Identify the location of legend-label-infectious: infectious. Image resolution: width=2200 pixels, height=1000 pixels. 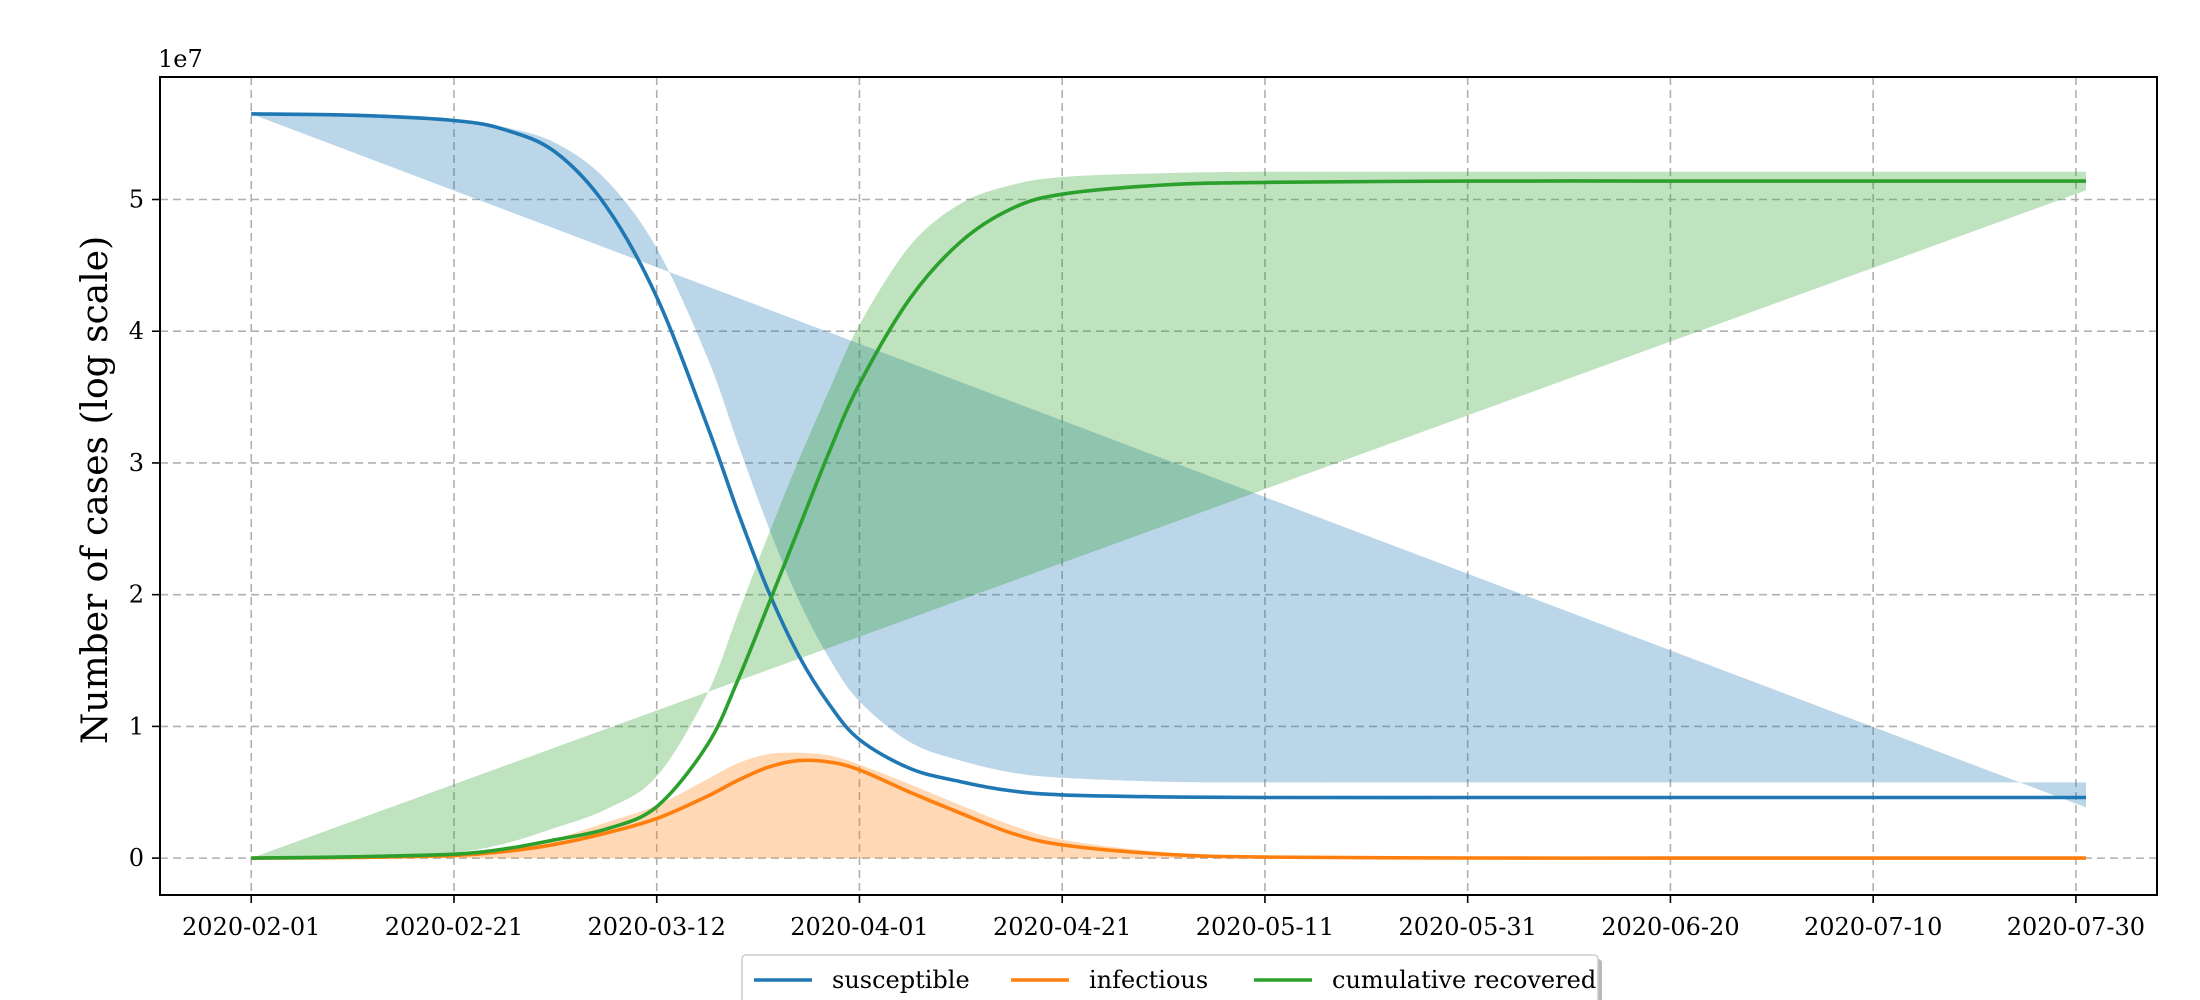
(1148, 980).